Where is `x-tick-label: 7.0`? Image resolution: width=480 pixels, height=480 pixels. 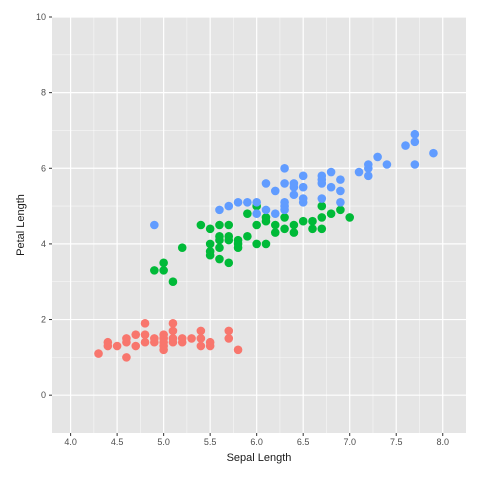 x-tick-label: 7.0 is located at coordinates (349, 442).